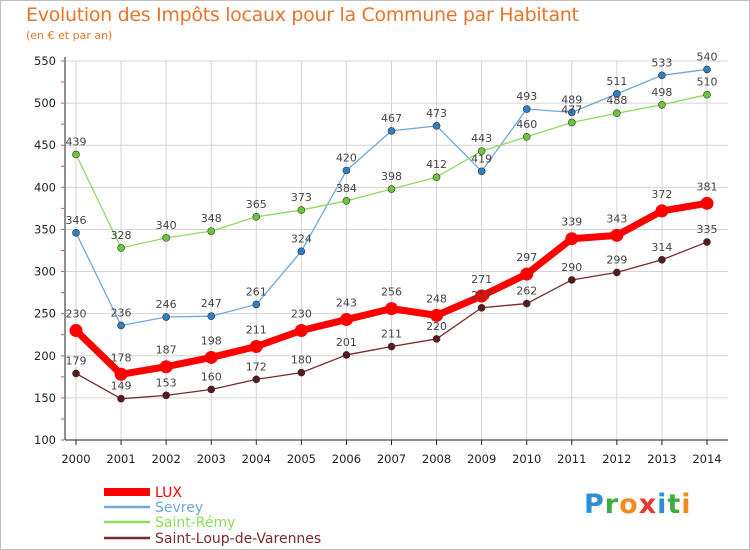 The width and height of the screenshot is (750, 550). What do you see at coordinates (76, 360) in the screenshot?
I see `data-label-saint-loup-de-varennes: 179` at bounding box center [76, 360].